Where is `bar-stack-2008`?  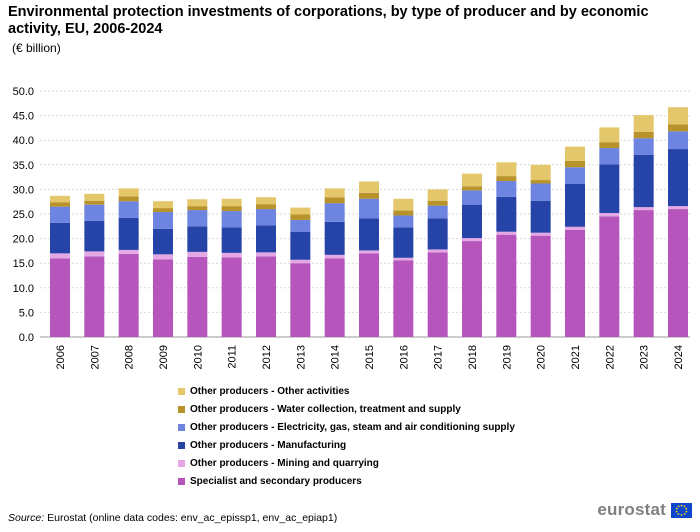
bar-stack-2008 is located at coordinates (128, 262).